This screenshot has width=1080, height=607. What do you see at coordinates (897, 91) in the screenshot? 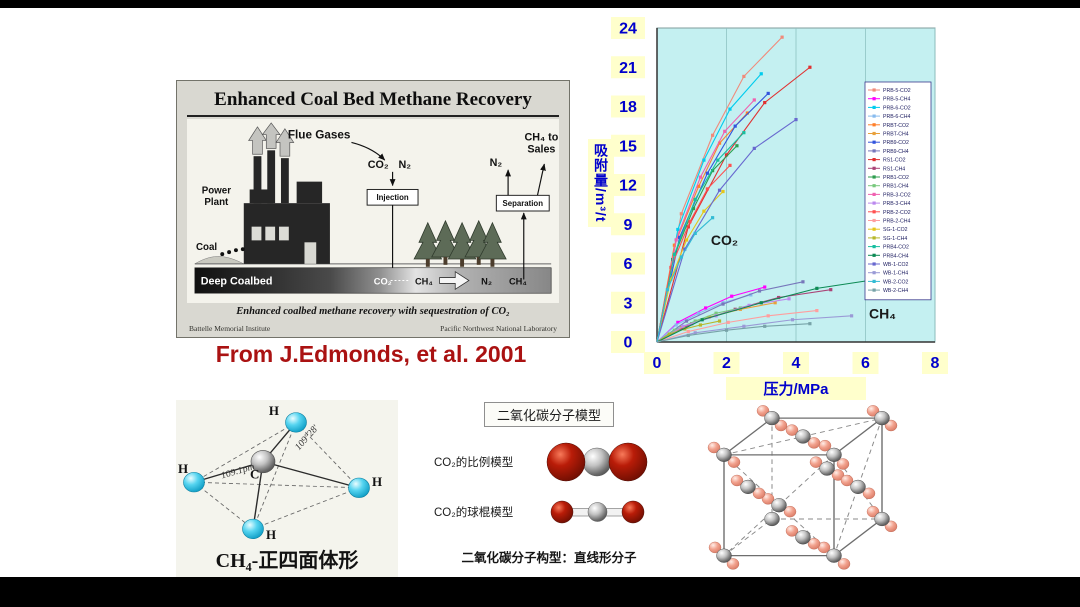
I see `legend-label: PRB-5-CO2` at bounding box center [897, 91].